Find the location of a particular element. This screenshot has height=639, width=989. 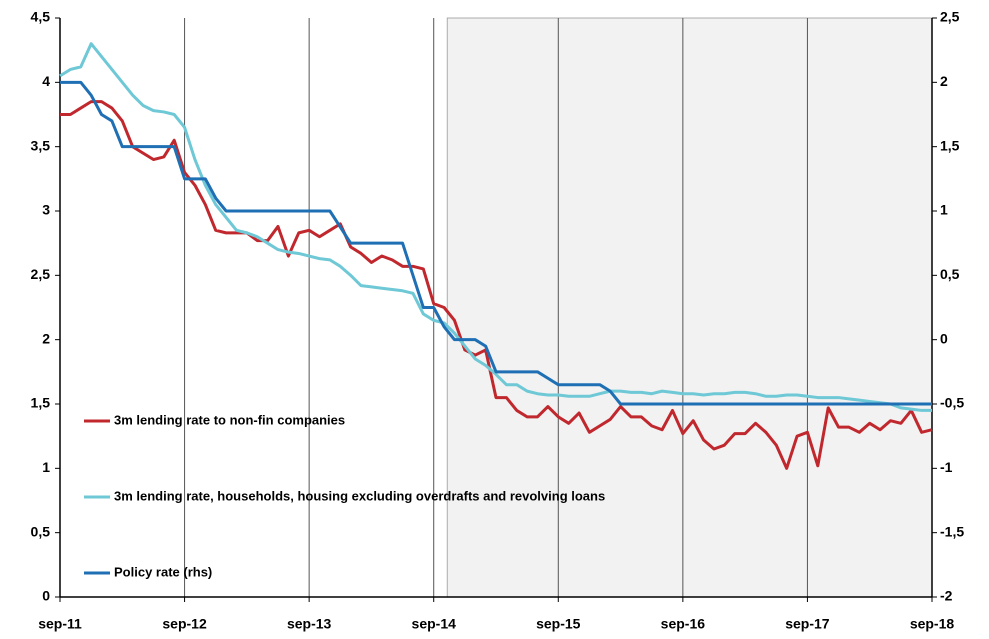

y2-tick-label: 0,5 is located at coordinates (950, 274).